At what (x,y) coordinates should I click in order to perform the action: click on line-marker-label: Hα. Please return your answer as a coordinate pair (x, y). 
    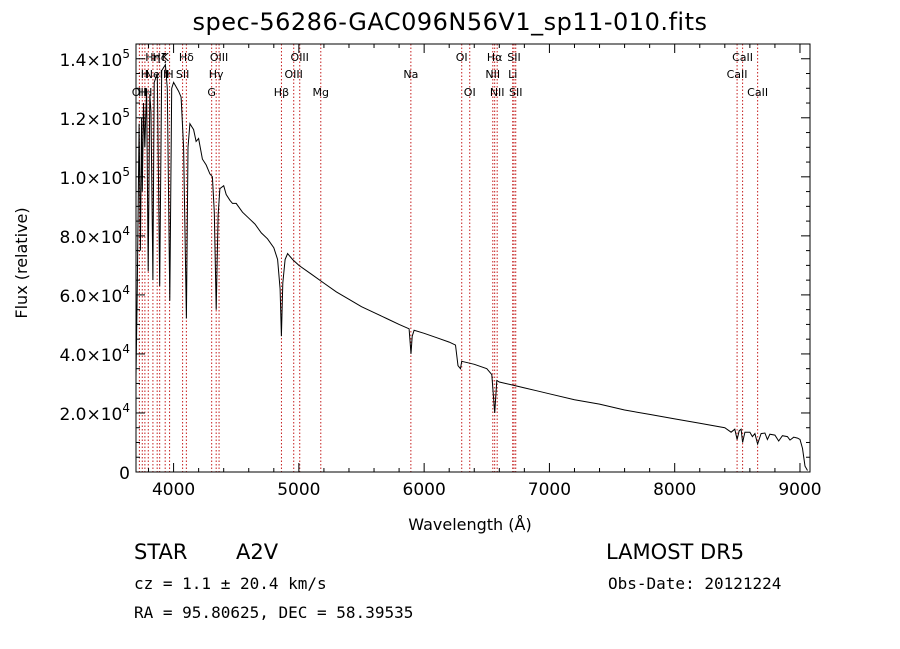
    Looking at the image, I should click on (495, 57).